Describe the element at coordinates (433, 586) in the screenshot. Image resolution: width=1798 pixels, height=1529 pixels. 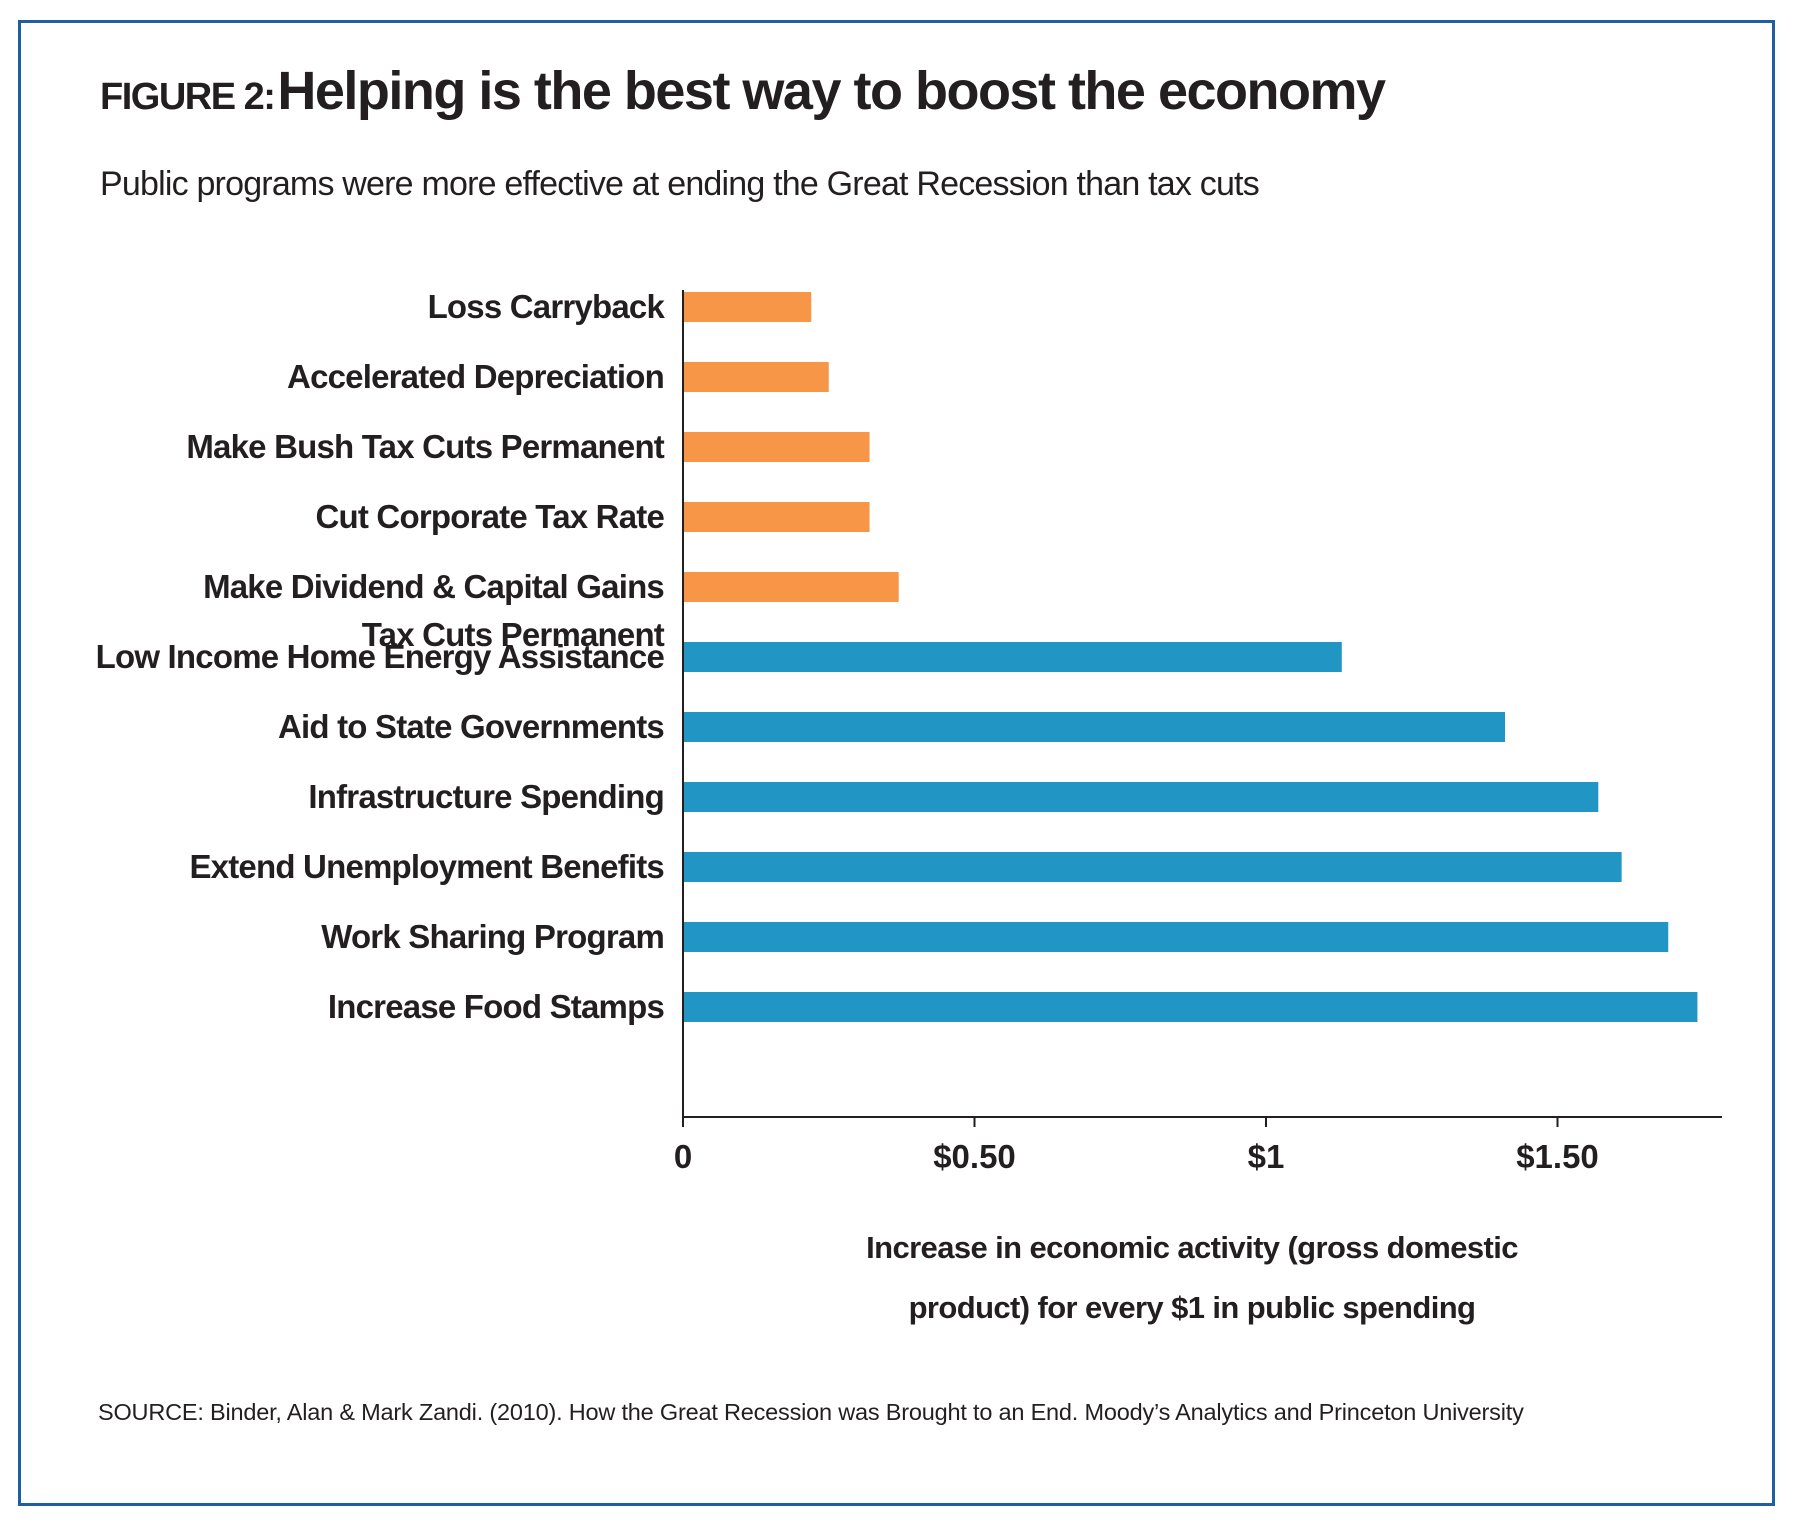
I see `category-label-5-line-1: Make Dividend & Capital Gains` at that location.